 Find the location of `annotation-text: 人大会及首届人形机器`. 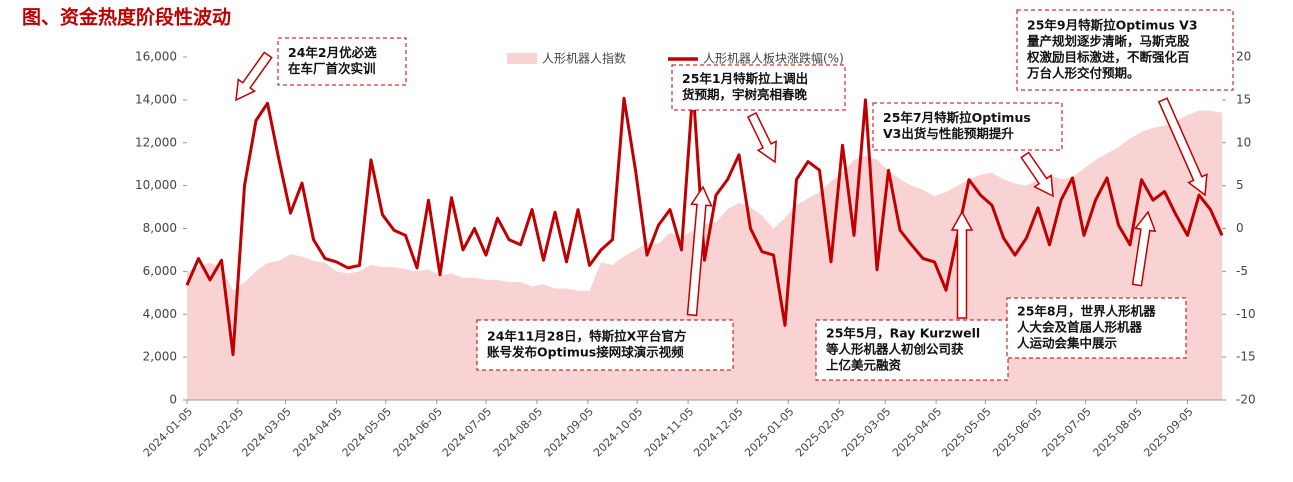

annotation-text: 人大会及首届人形机器 is located at coordinates (1080, 327).